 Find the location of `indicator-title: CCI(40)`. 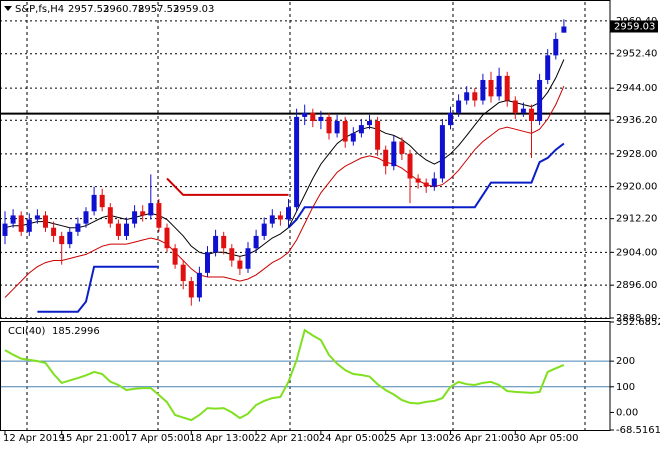

indicator-title: CCI(40) is located at coordinates (27, 331).